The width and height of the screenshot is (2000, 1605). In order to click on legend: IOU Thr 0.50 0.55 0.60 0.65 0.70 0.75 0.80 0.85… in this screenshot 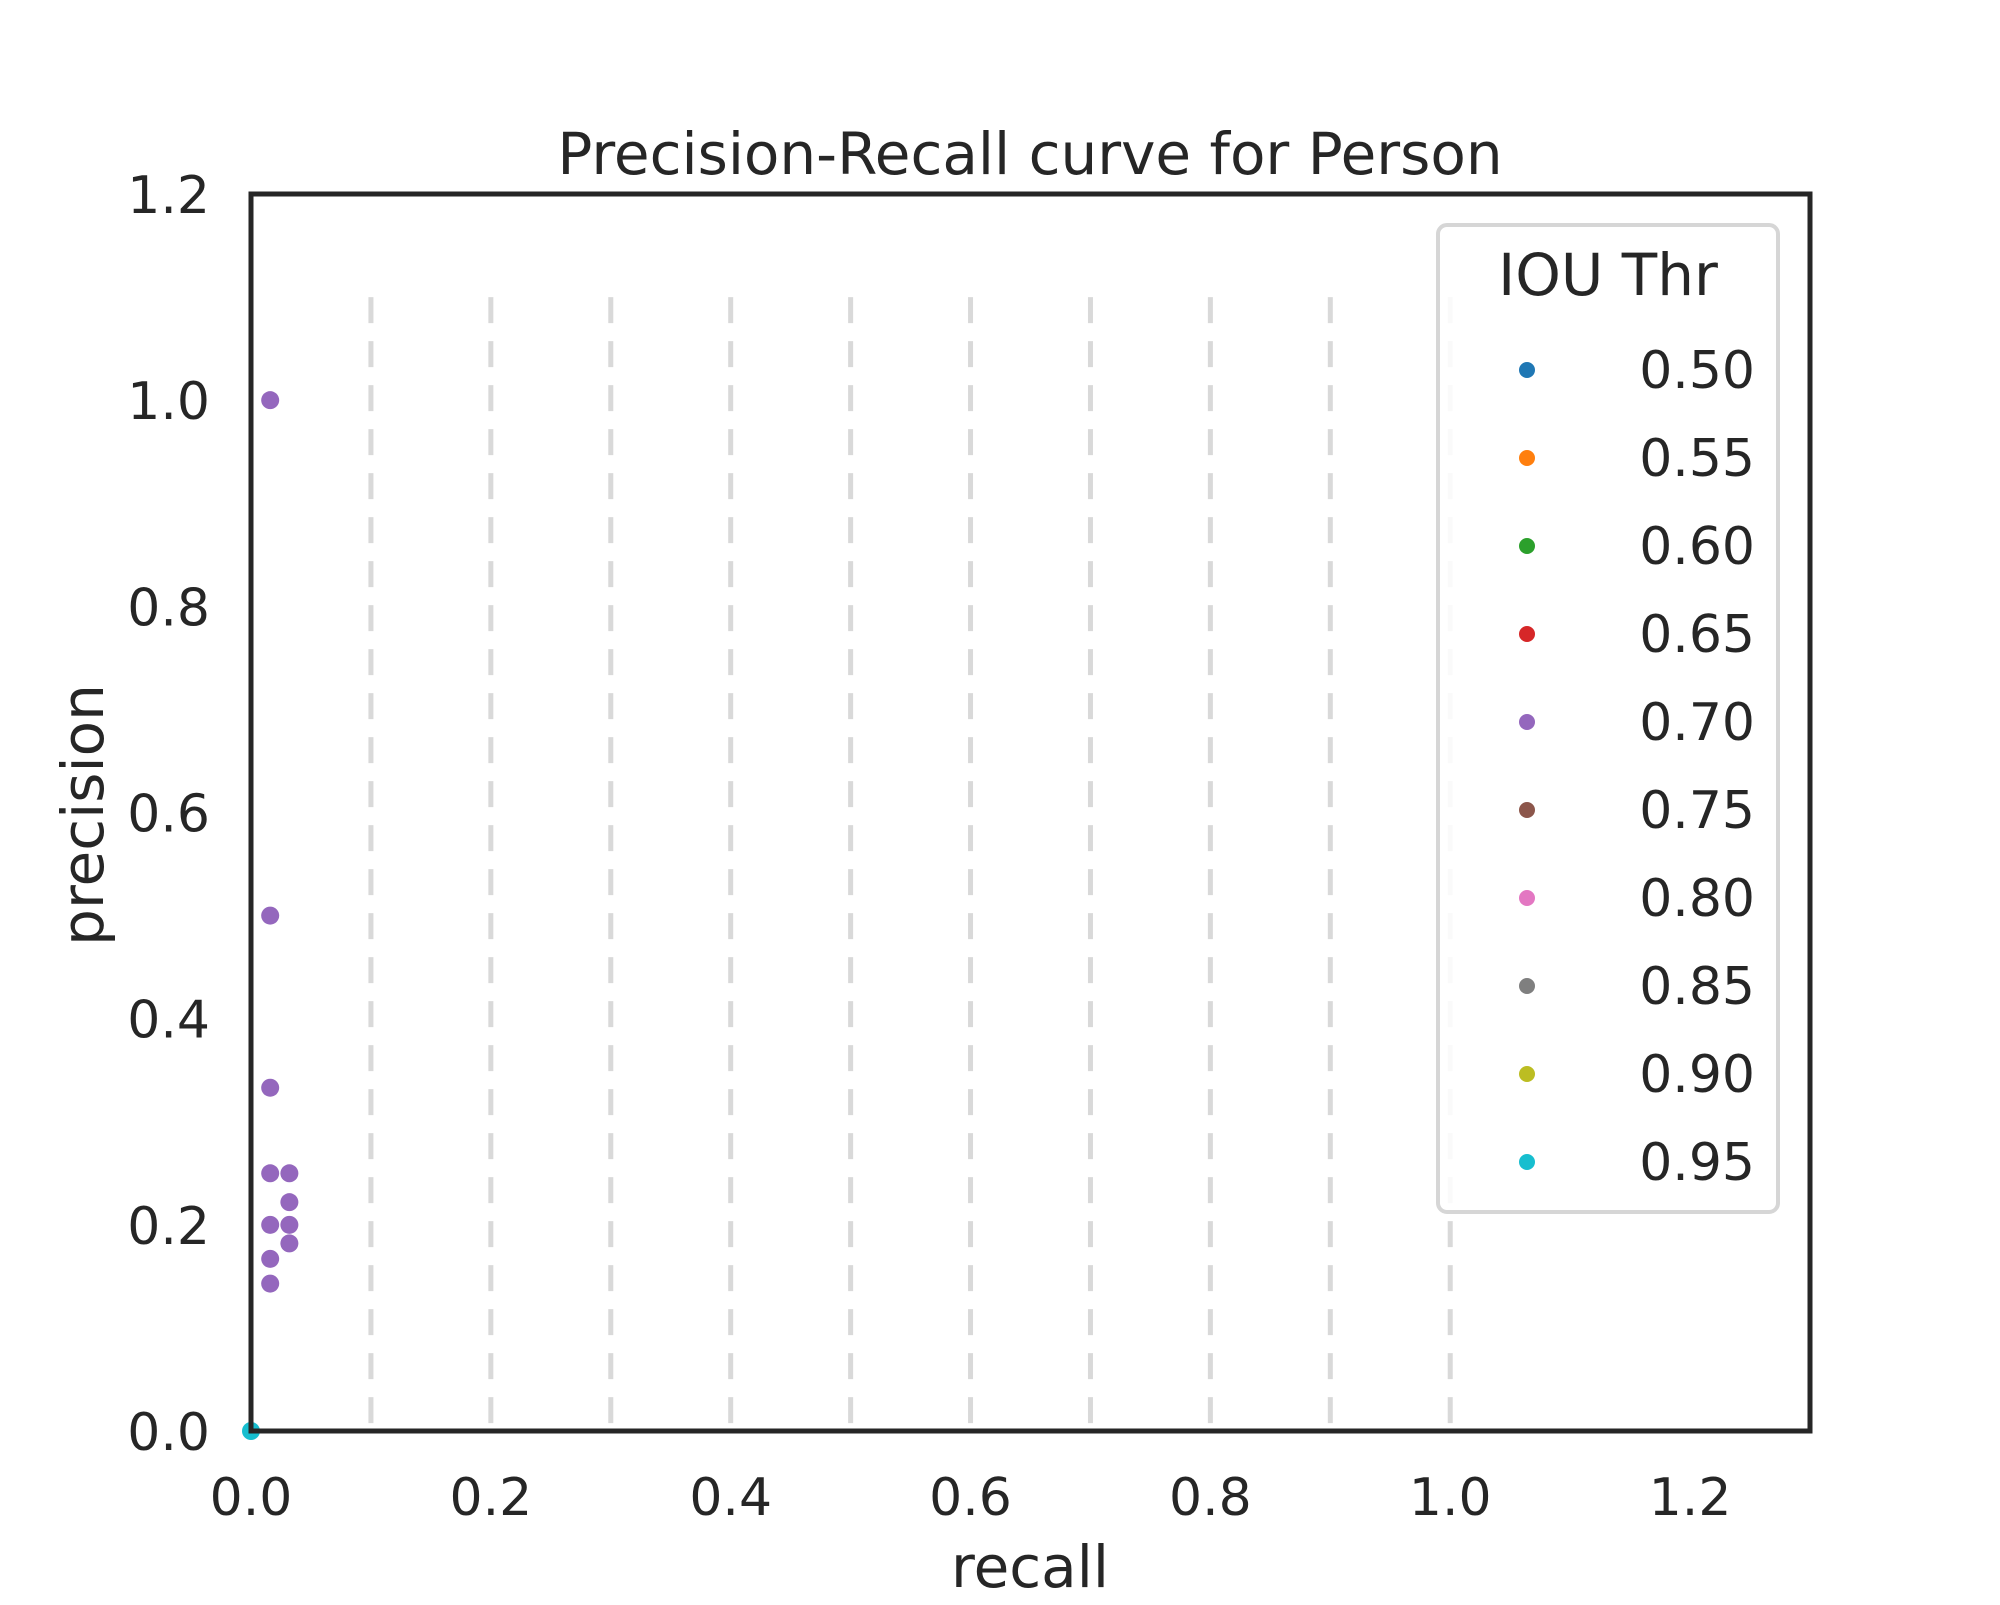, I will do `click(1608, 718)`.